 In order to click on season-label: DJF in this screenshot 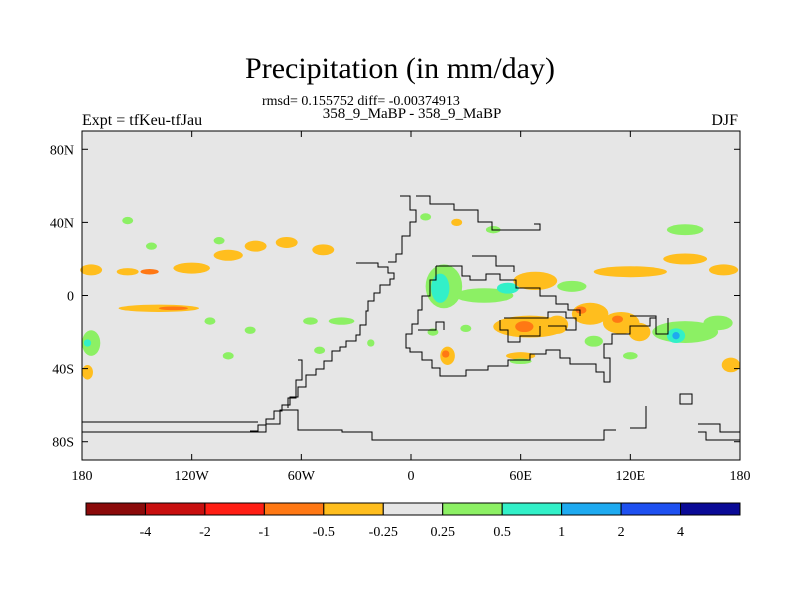, I will do `click(724, 120)`.